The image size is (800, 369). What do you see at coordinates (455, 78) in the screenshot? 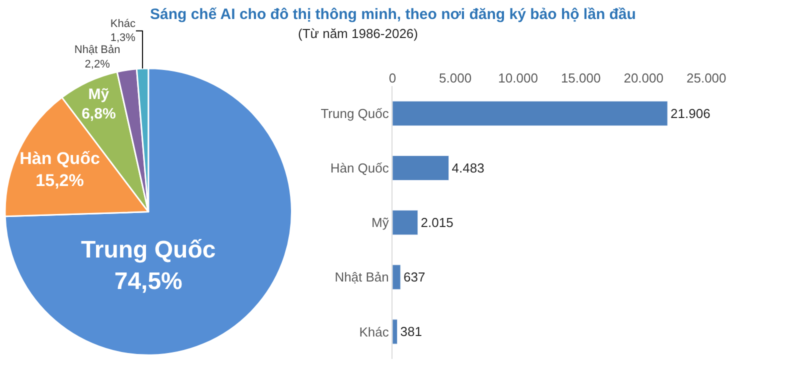
I see `x-tick-label: 5.000` at bounding box center [455, 78].